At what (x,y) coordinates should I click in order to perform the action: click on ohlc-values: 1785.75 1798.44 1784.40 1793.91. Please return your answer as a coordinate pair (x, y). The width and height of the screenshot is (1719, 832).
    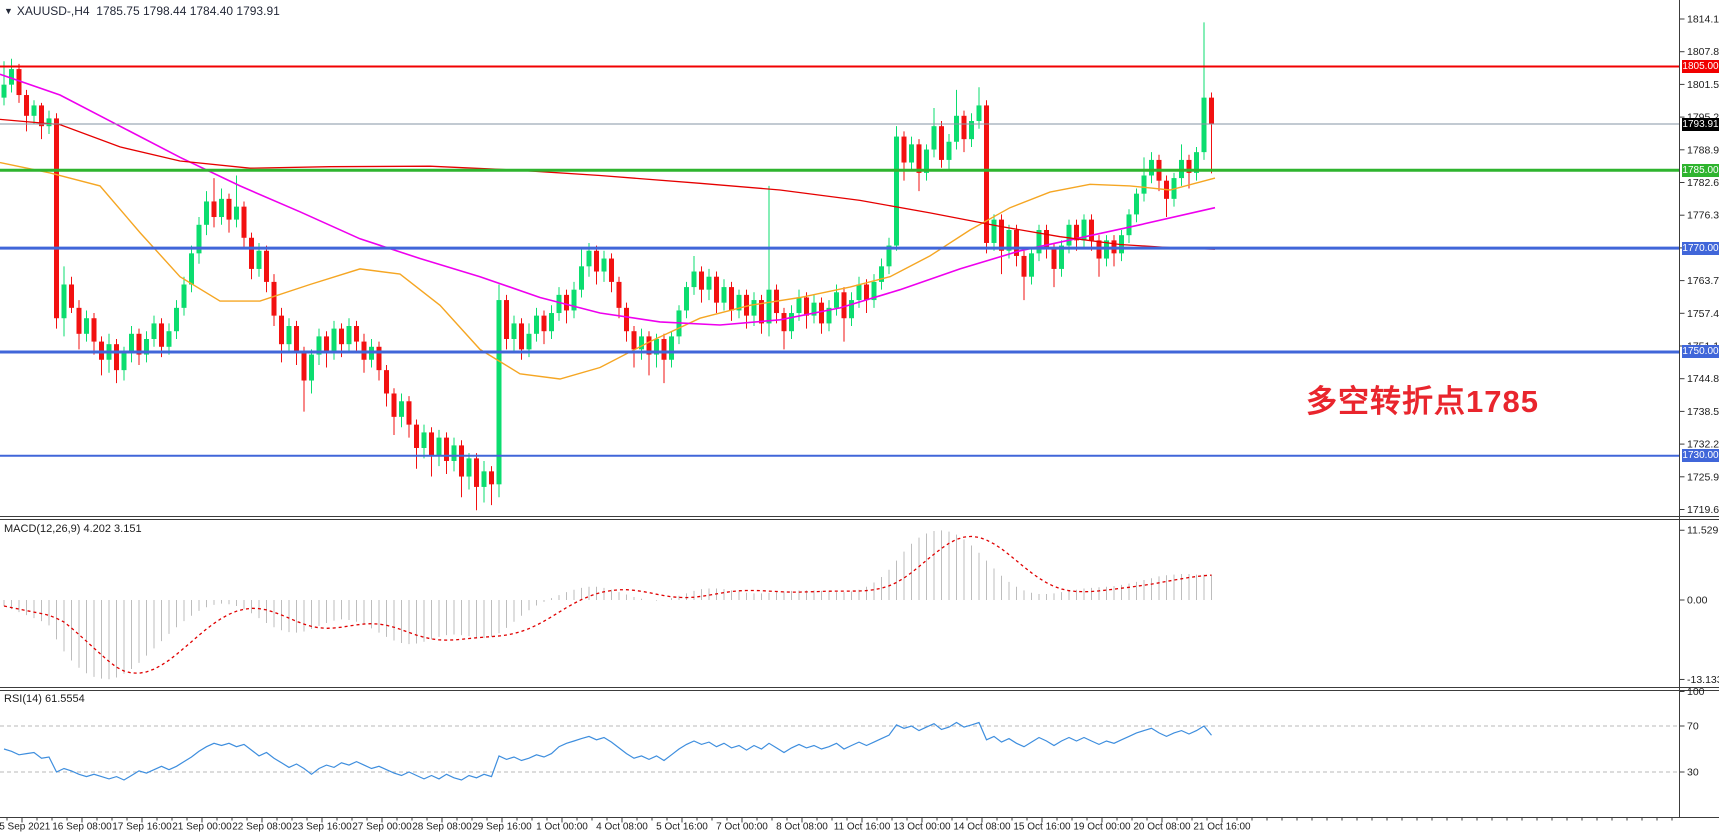
    Looking at the image, I should click on (188, 11).